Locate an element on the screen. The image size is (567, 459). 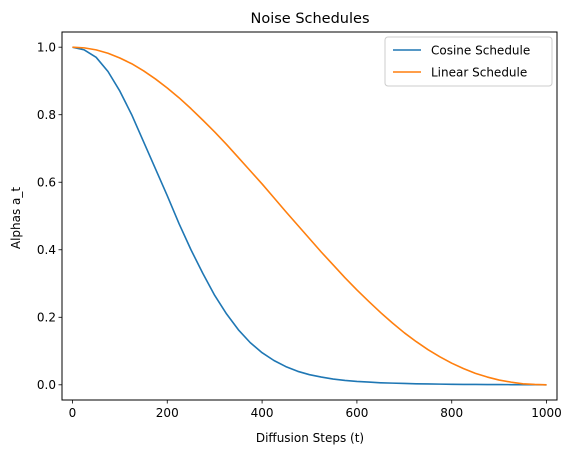
chart-title: Noise Schedules is located at coordinates (309, 19).